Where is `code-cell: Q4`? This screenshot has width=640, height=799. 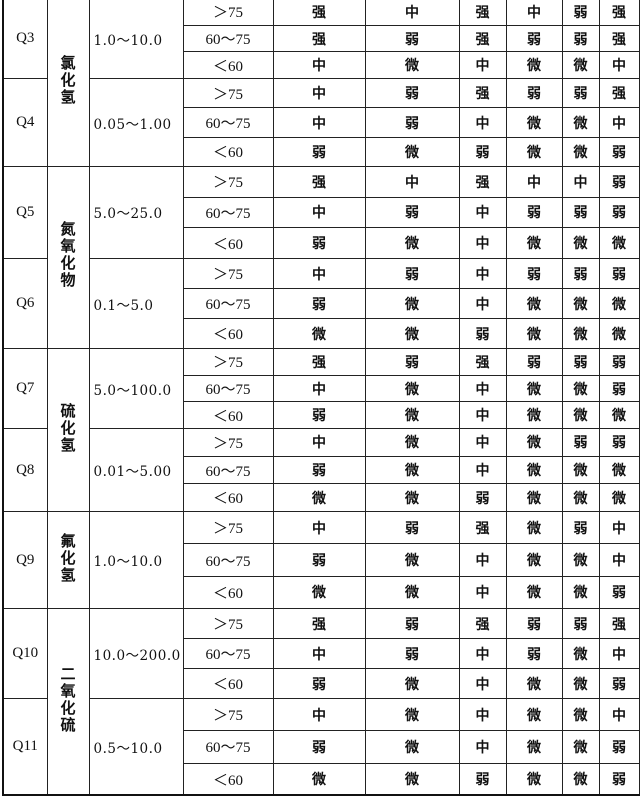 code-cell: Q4 is located at coordinates (25, 122).